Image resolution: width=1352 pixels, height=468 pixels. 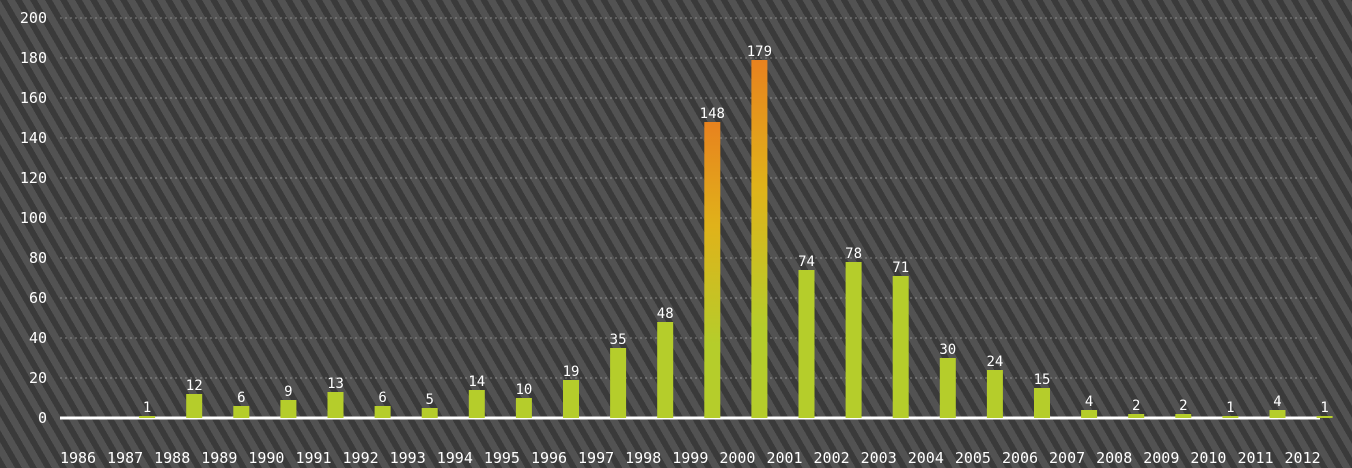 What do you see at coordinates (288, 392) in the screenshot?
I see `data-label-1990: 9` at bounding box center [288, 392].